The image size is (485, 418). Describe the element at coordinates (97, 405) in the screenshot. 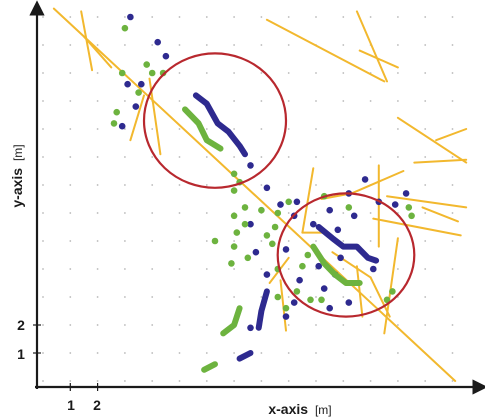

I see `x-tick-label-2: 2` at that location.